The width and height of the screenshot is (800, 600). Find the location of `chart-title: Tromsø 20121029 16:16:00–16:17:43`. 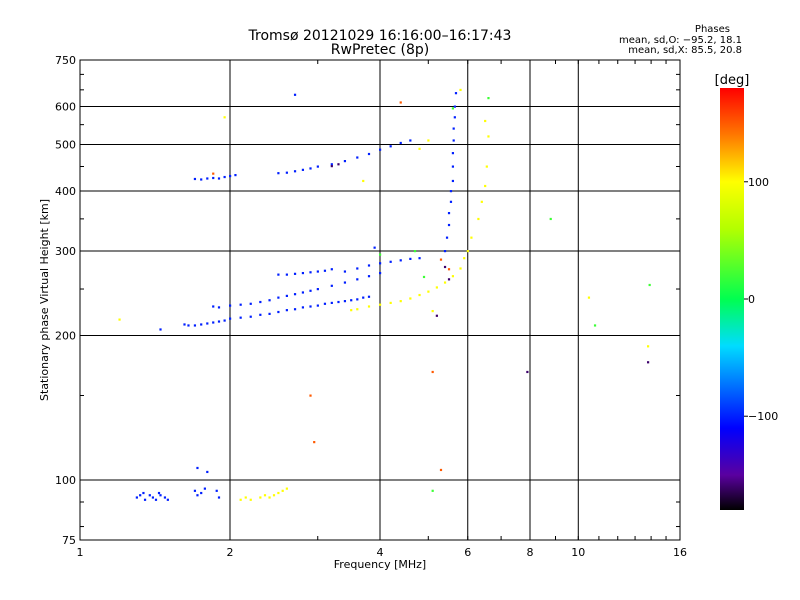

chart-title: Tromsø 20121029 16:16:00–16:17:43 is located at coordinates (380, 36).